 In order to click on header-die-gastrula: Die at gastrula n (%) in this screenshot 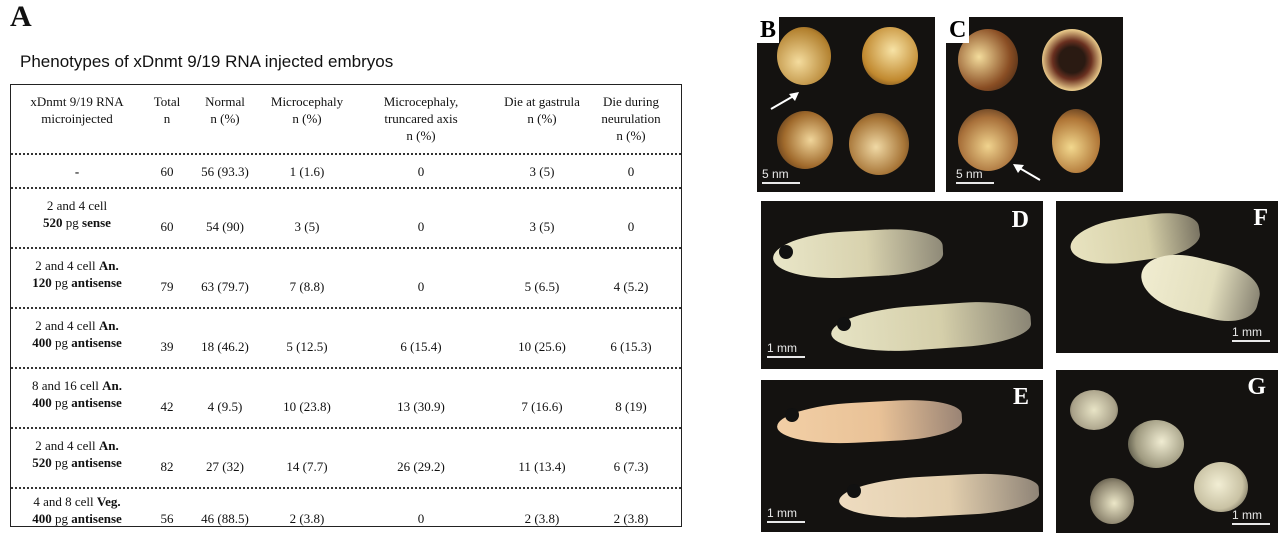, I will do `click(542, 110)`.